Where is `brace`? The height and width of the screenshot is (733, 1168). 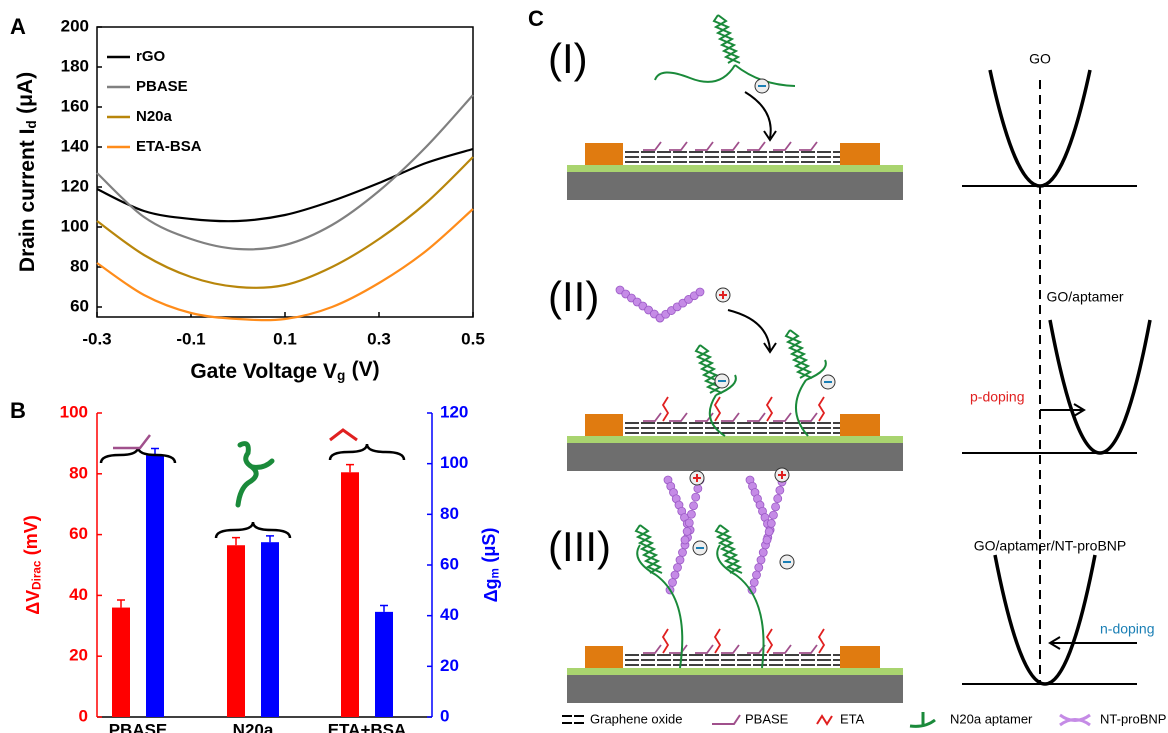
brace is located at coordinates (253, 530).